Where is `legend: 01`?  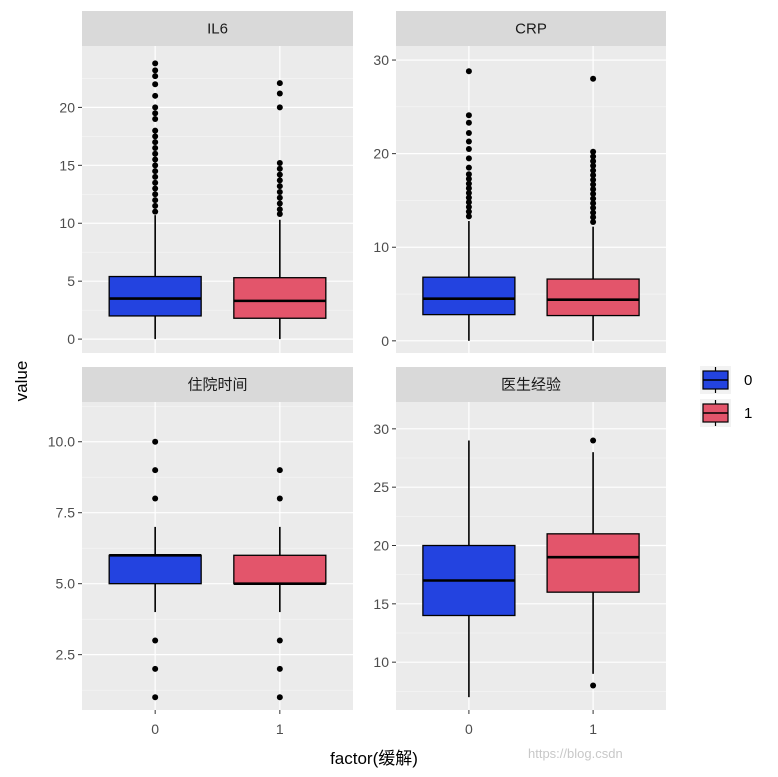 legend: 01 is located at coordinates (726, 396).